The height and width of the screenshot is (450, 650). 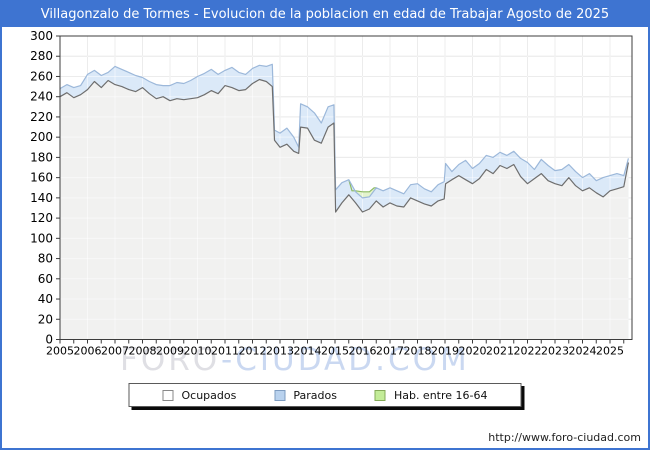 What do you see at coordinates (88, 351) in the screenshot?
I see `svg-text: 2006` at bounding box center [88, 351].